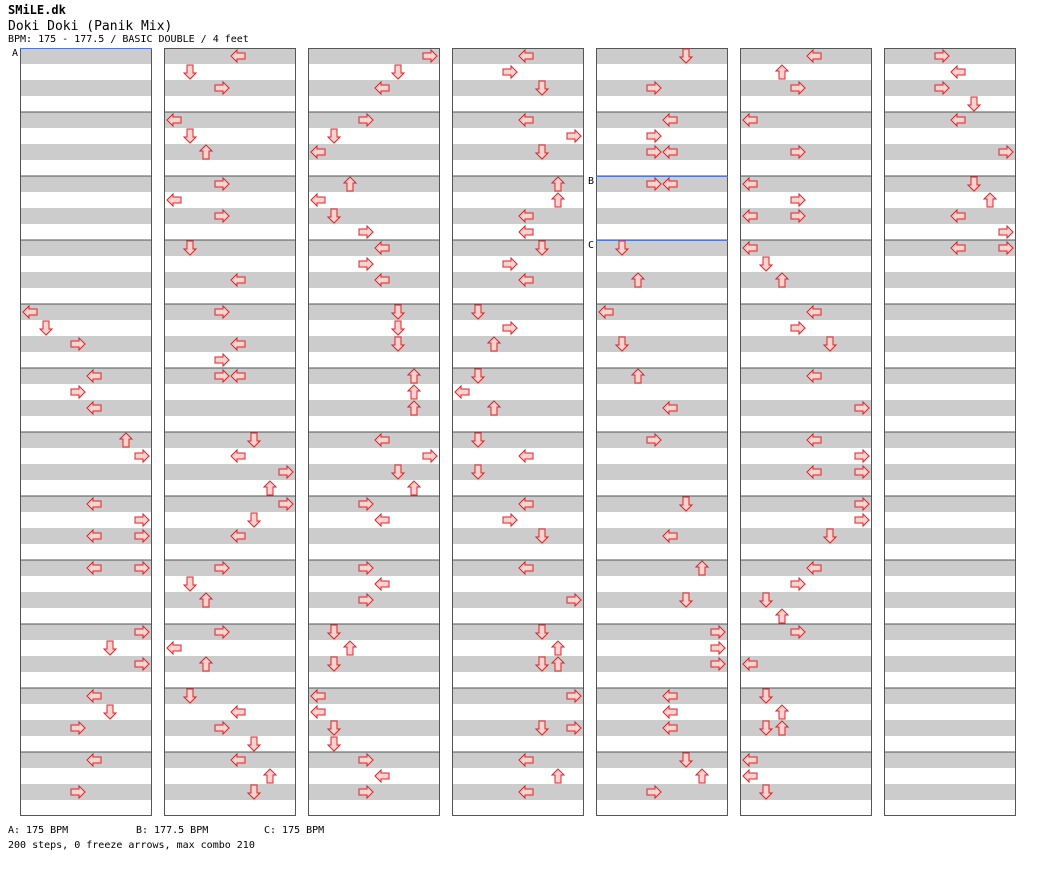  I want to click on bpm-change-label: C, so click(591, 245).